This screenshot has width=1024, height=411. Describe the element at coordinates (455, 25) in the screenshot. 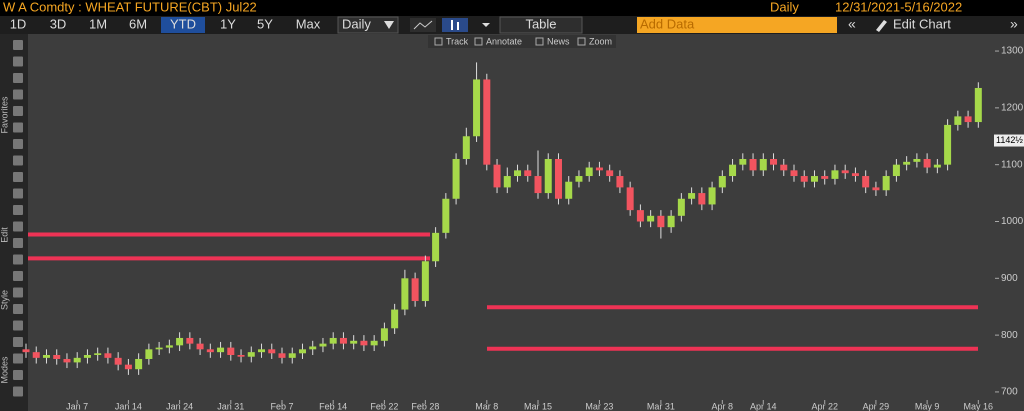

I see `candle-icon` at that location.